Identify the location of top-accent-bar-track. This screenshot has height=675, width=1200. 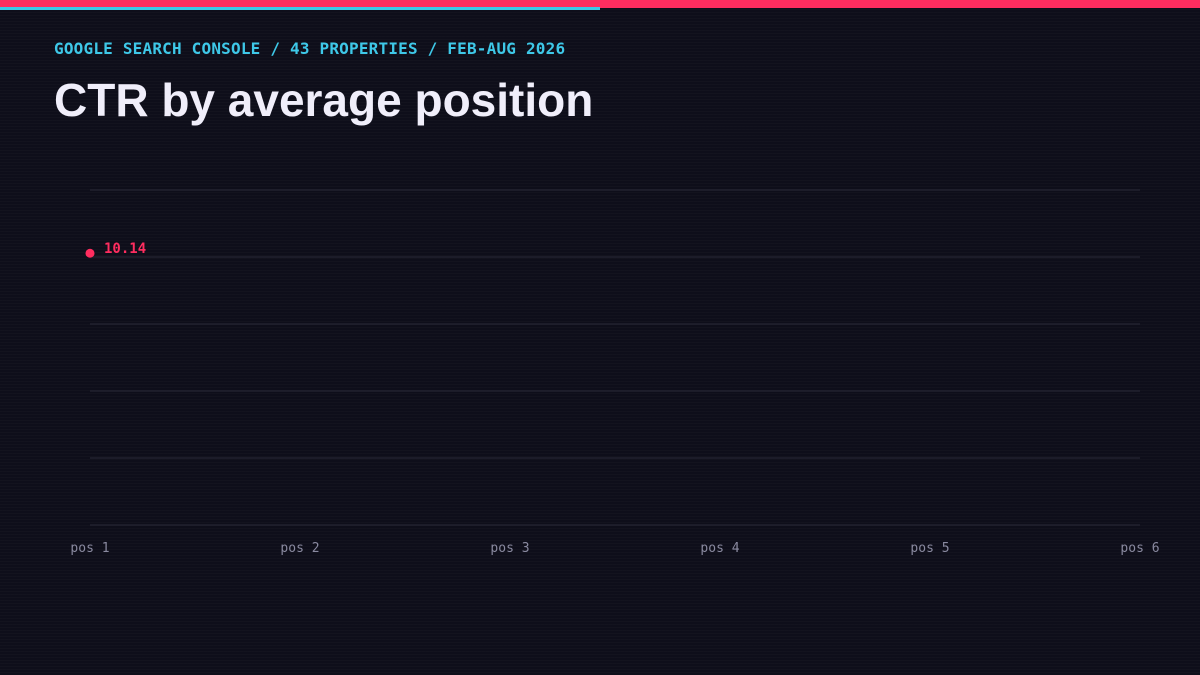
(600, 4).